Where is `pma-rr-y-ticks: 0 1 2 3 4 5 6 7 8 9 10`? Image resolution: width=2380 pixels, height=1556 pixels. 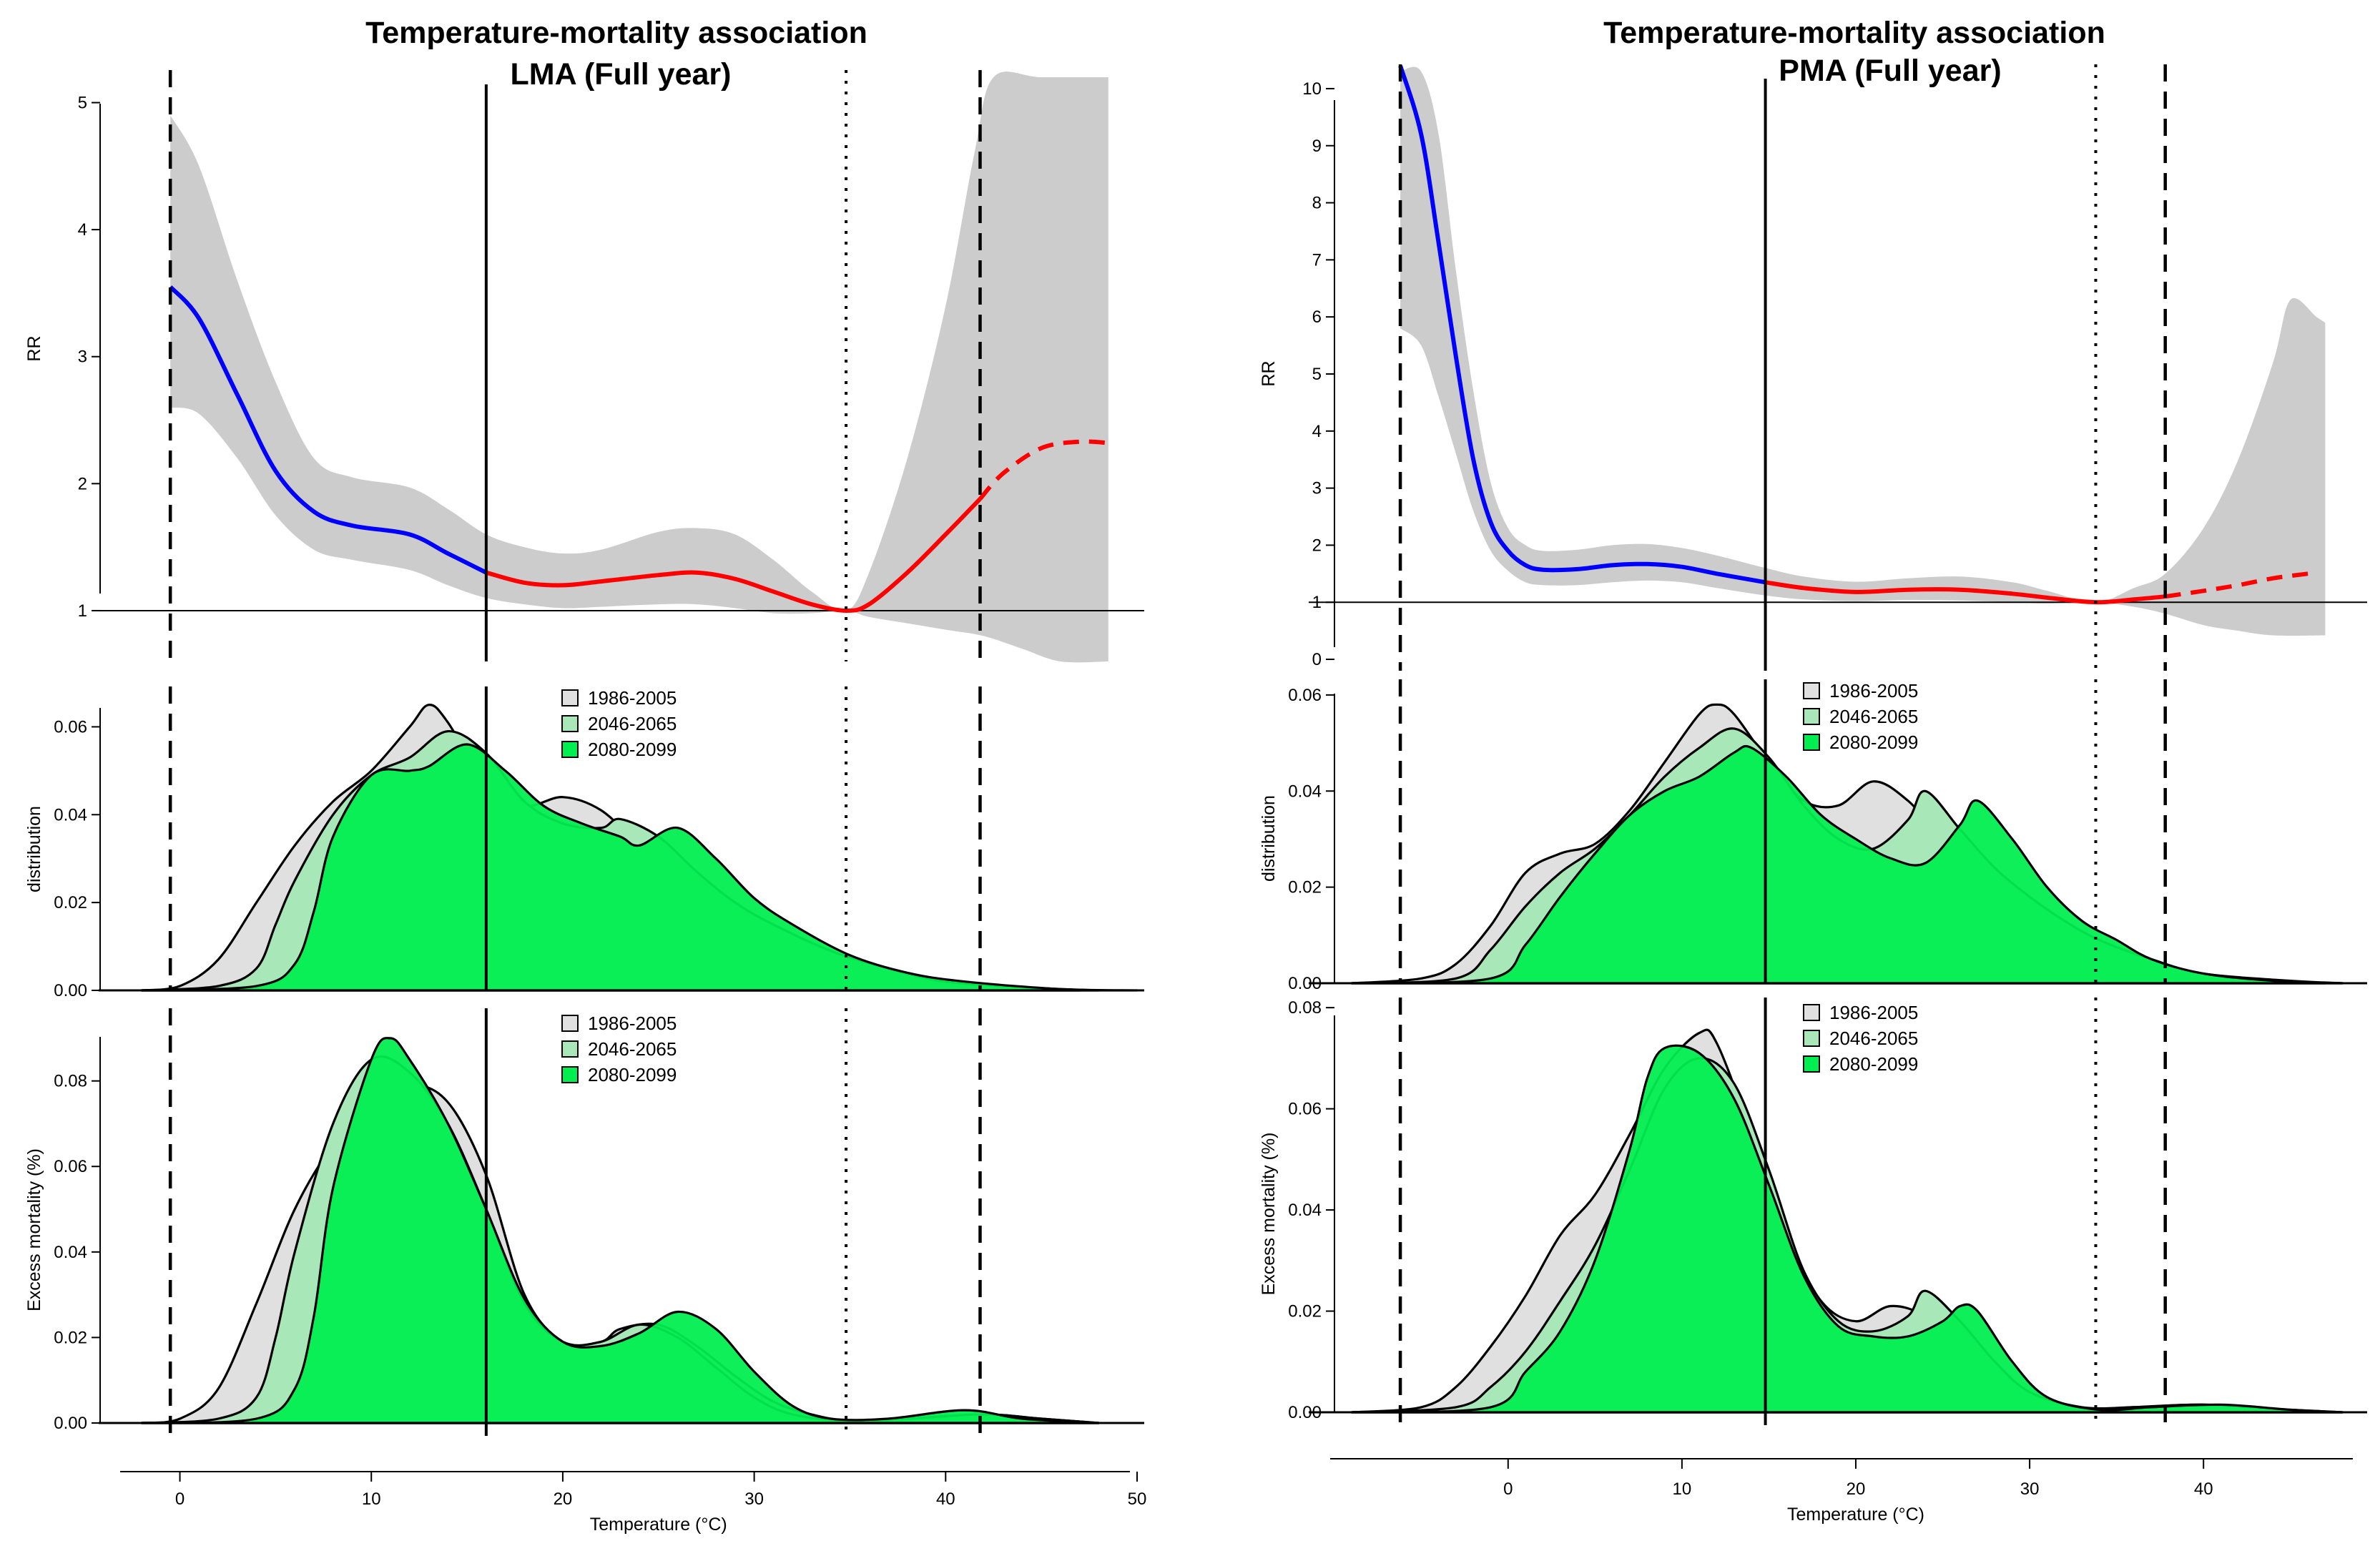
pma-rr-y-ticks: 0 1 2 3 4 5 6 7 8 9 10 is located at coordinates (1318, 374).